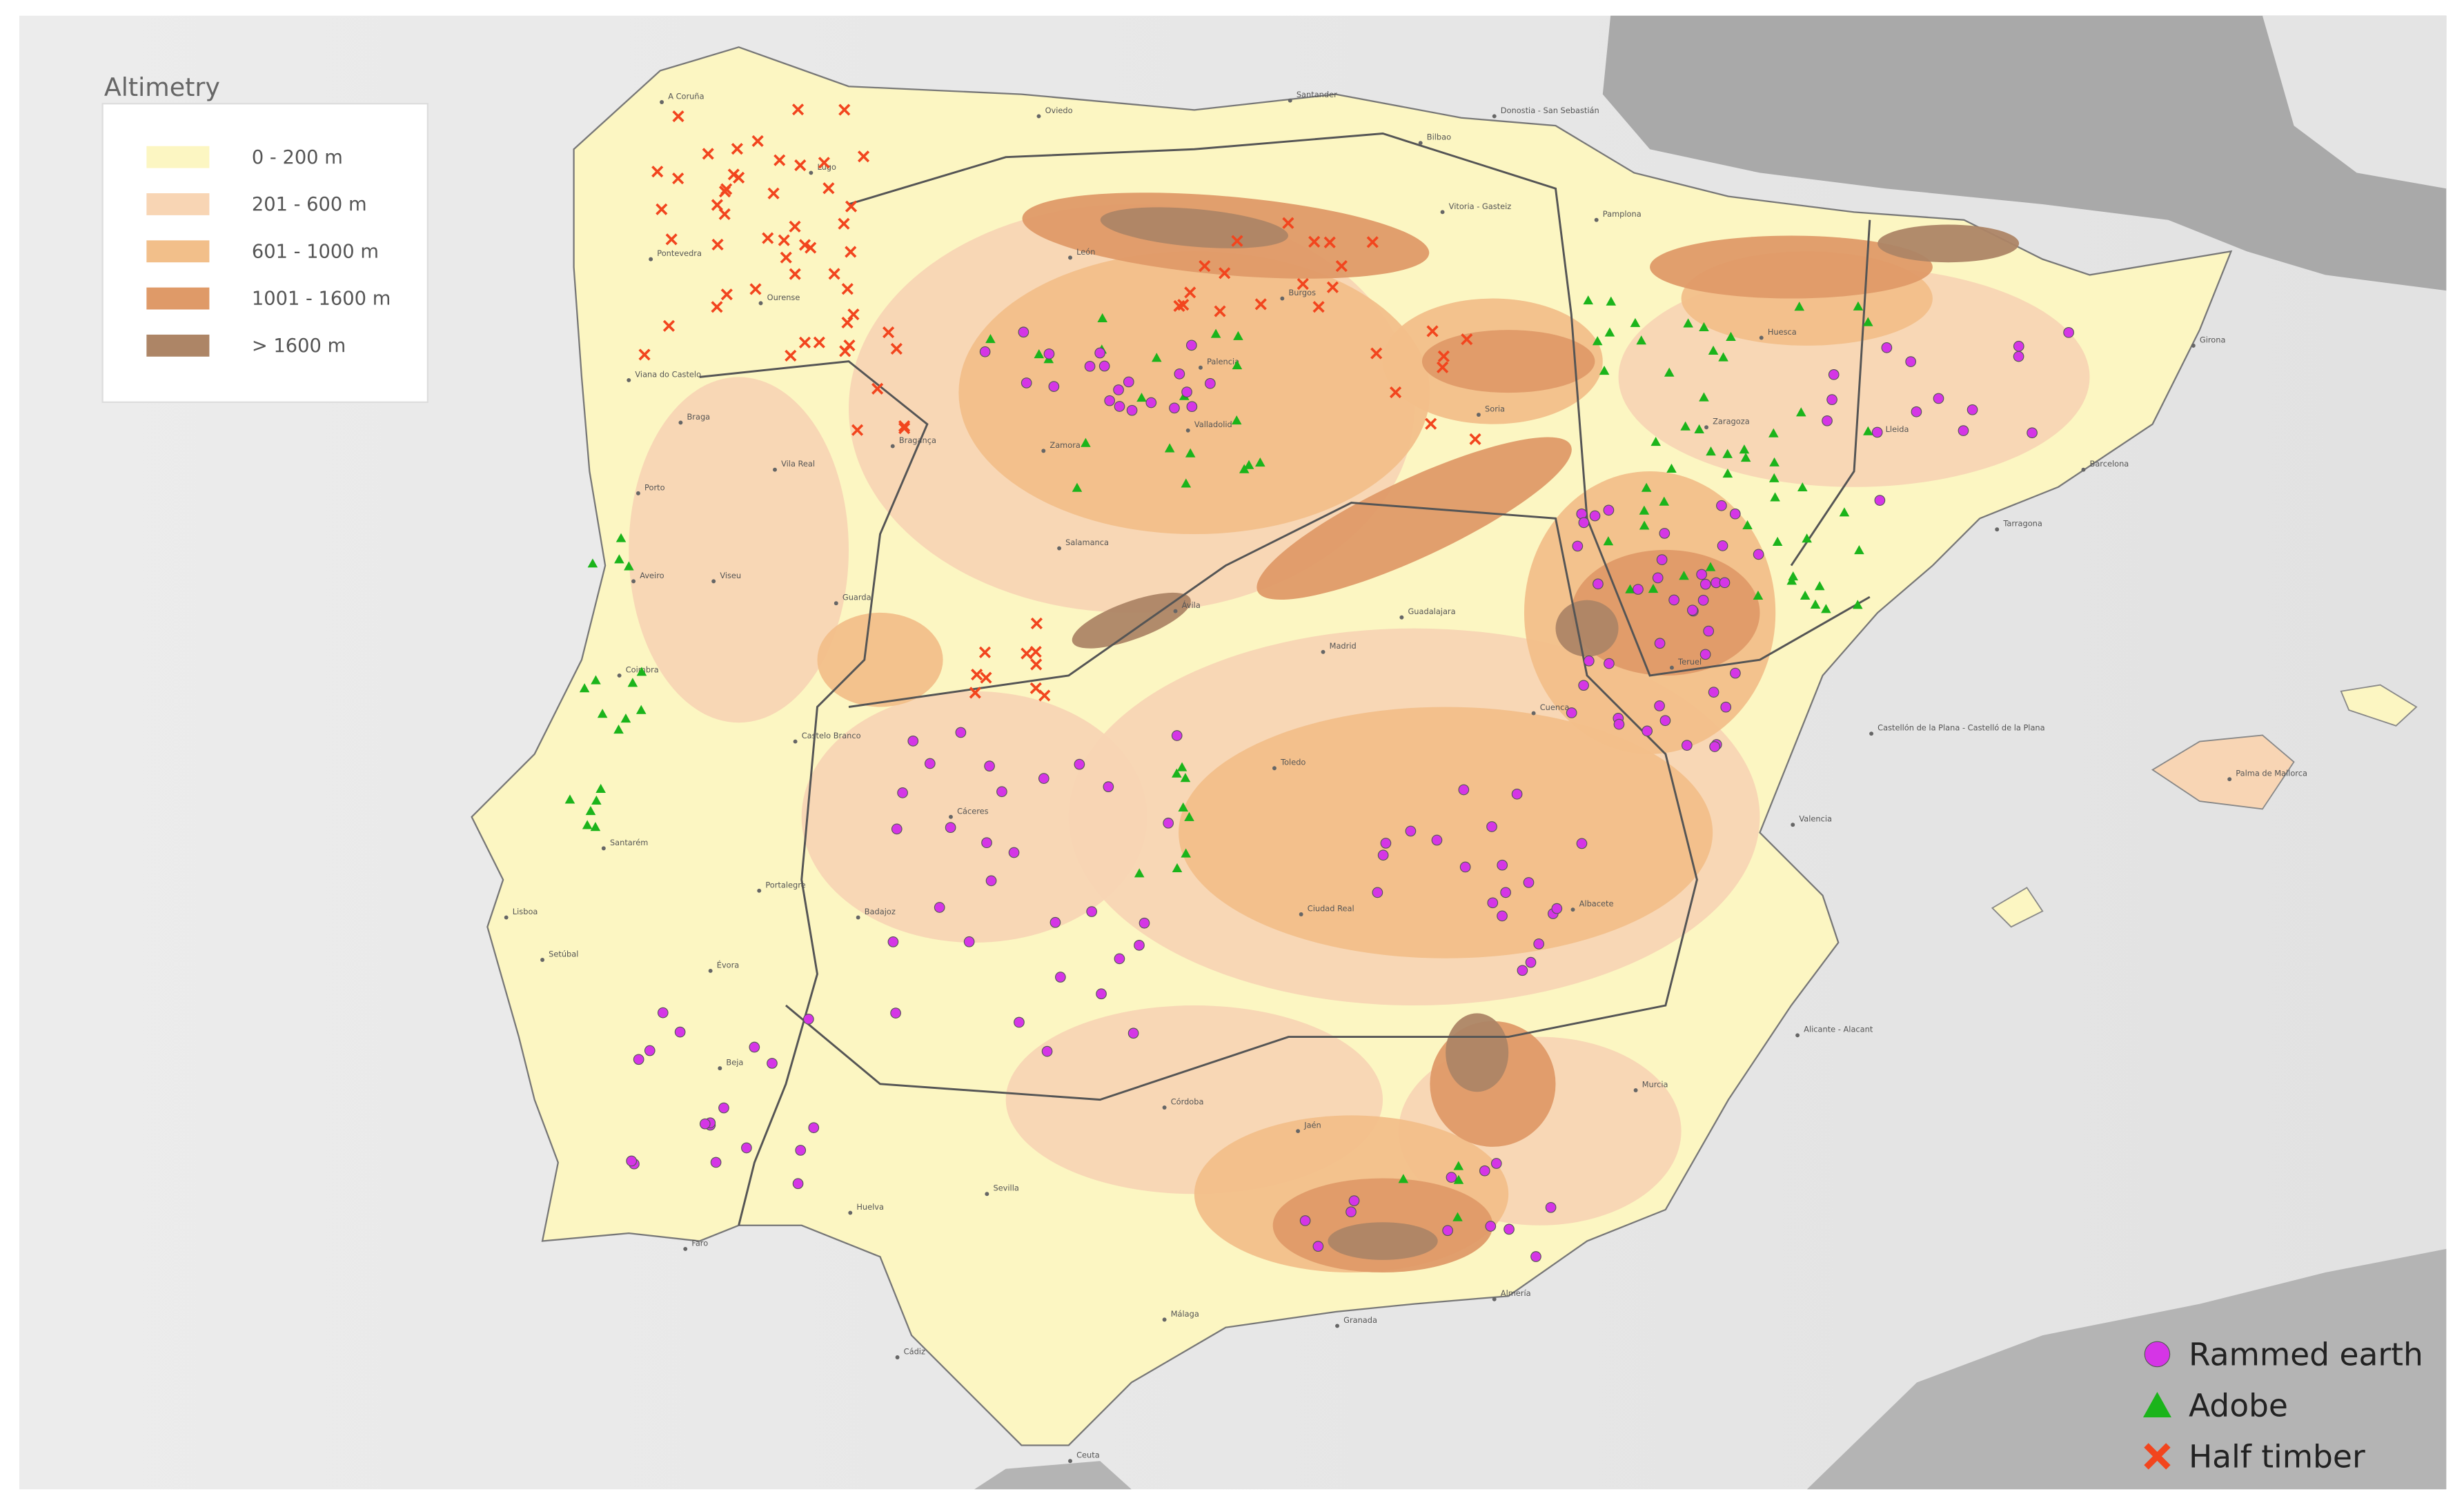 The image size is (2464, 1505). I want to click on city-label: Madrid, so click(1343, 646).